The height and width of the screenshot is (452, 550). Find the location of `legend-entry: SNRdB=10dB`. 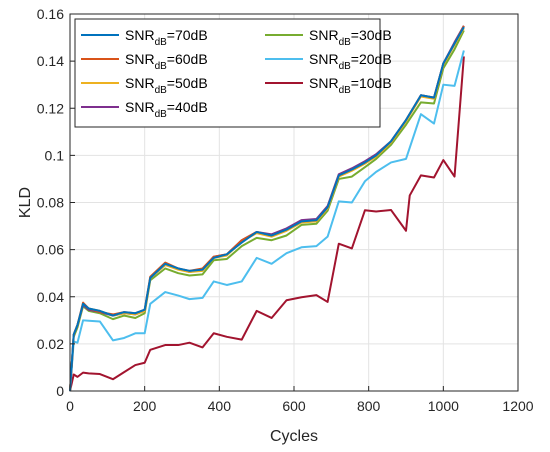

legend-entry: SNRdB=10dB is located at coordinates (350, 85).